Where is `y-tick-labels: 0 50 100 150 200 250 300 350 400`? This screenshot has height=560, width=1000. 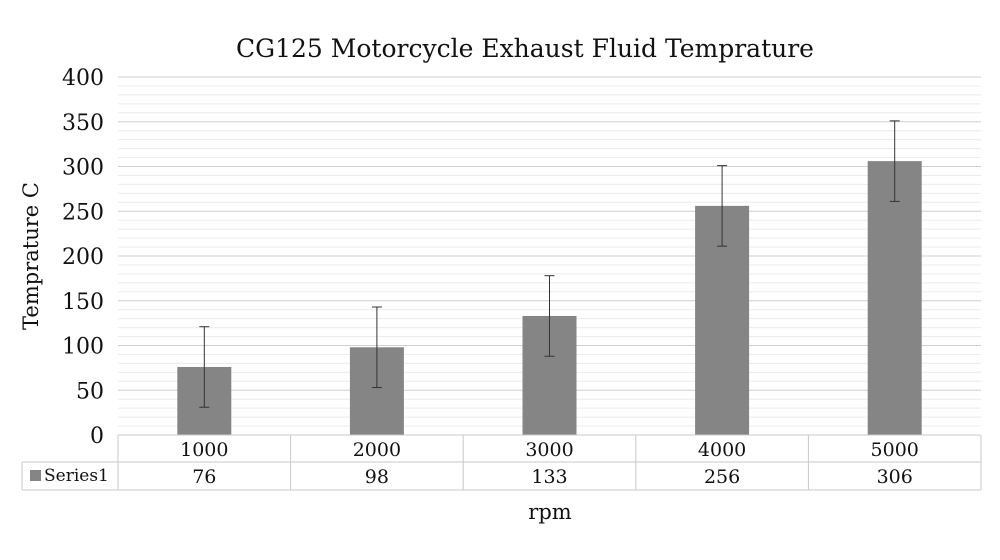 y-tick-labels: 0 50 100 150 200 250 300 350 400 is located at coordinates (83, 257).